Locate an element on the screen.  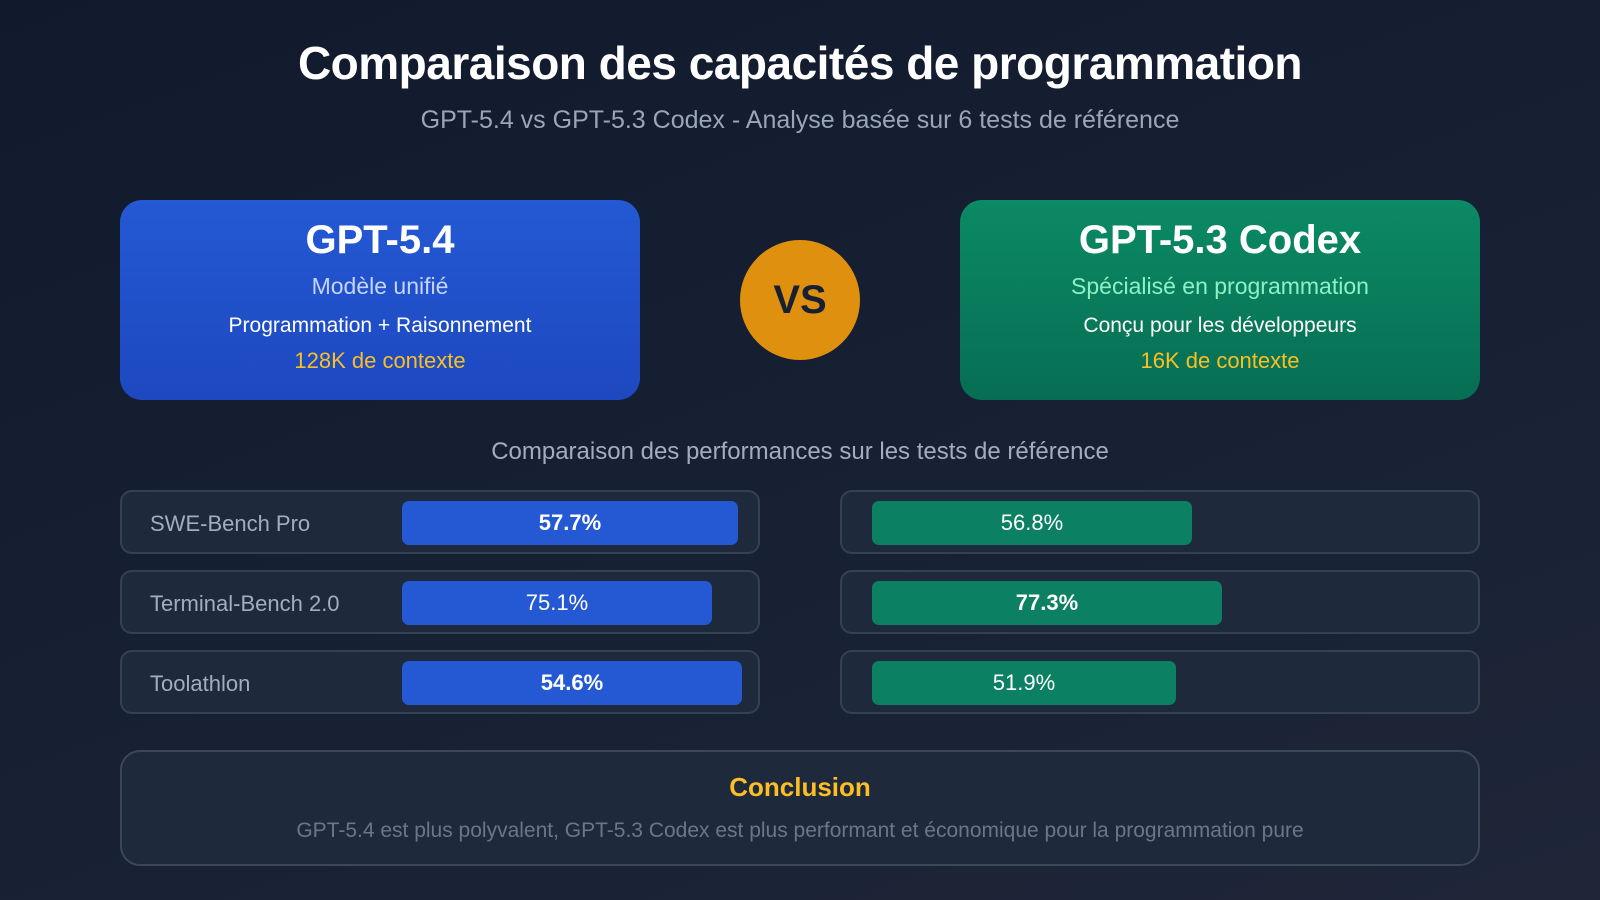
benchmark-row-gpt54: Terminal-Bench 2.0 75.1% is located at coordinates (440, 602).